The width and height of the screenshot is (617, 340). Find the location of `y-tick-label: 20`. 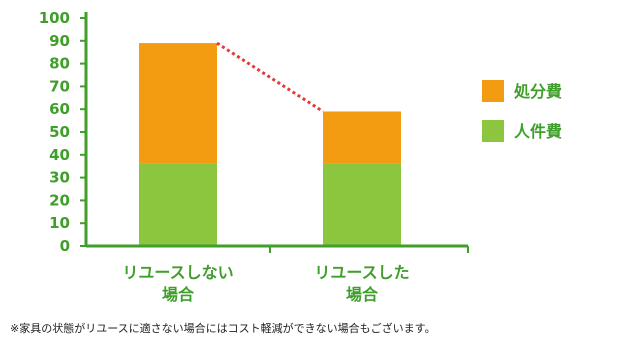

y-tick-label: 20 is located at coordinates (59, 200).